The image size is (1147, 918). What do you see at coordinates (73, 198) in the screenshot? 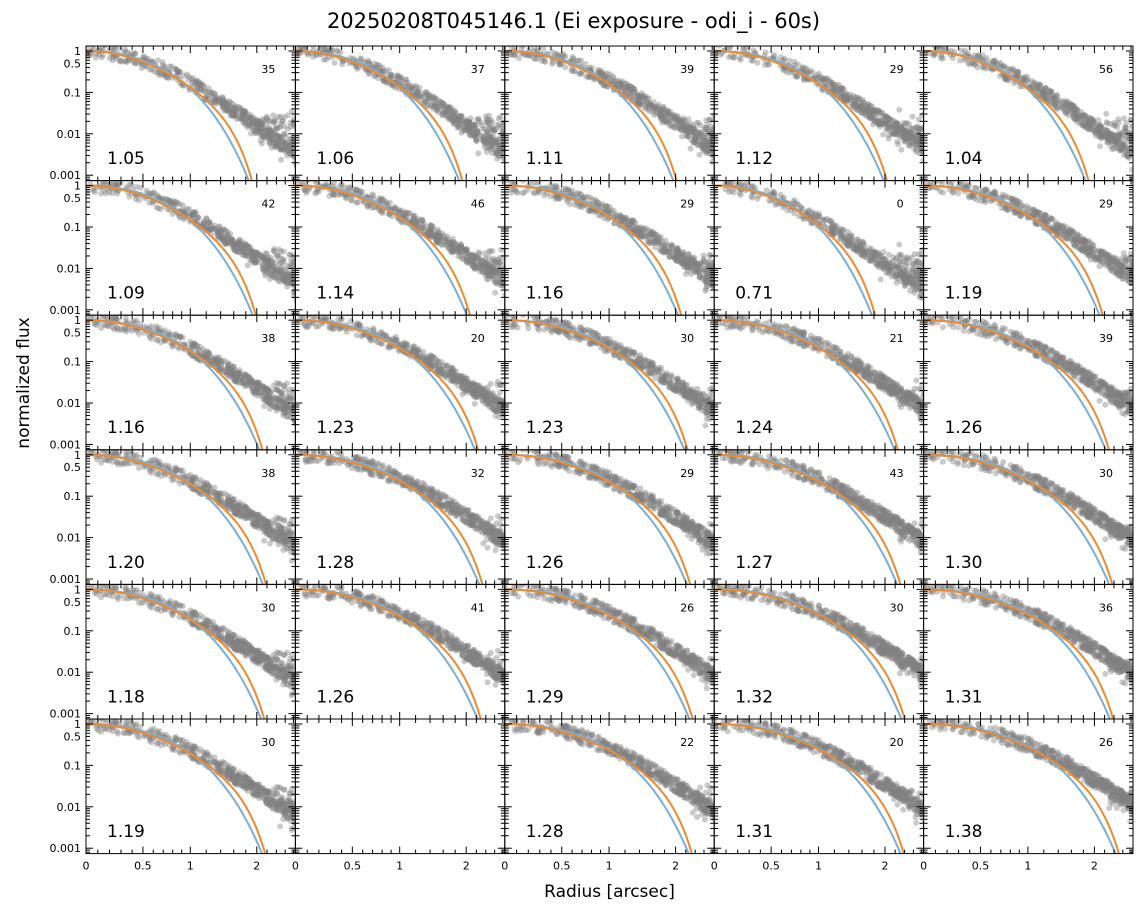
I see `y-tick-label: 0.5` at bounding box center [73, 198].